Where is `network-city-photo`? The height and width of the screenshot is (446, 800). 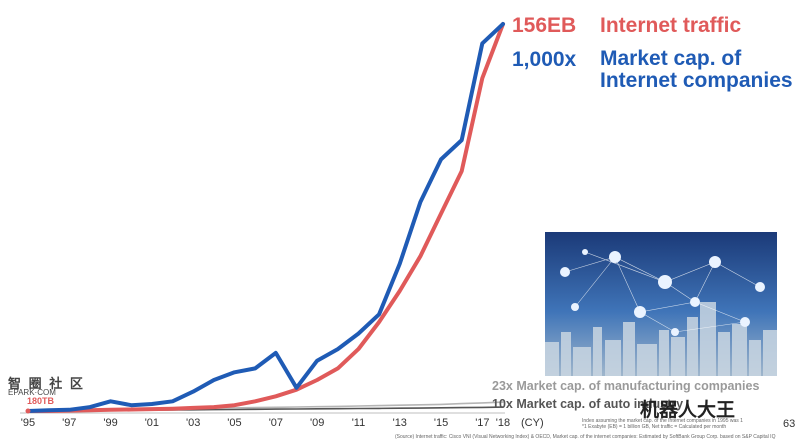 network-city-photo is located at coordinates (661, 304).